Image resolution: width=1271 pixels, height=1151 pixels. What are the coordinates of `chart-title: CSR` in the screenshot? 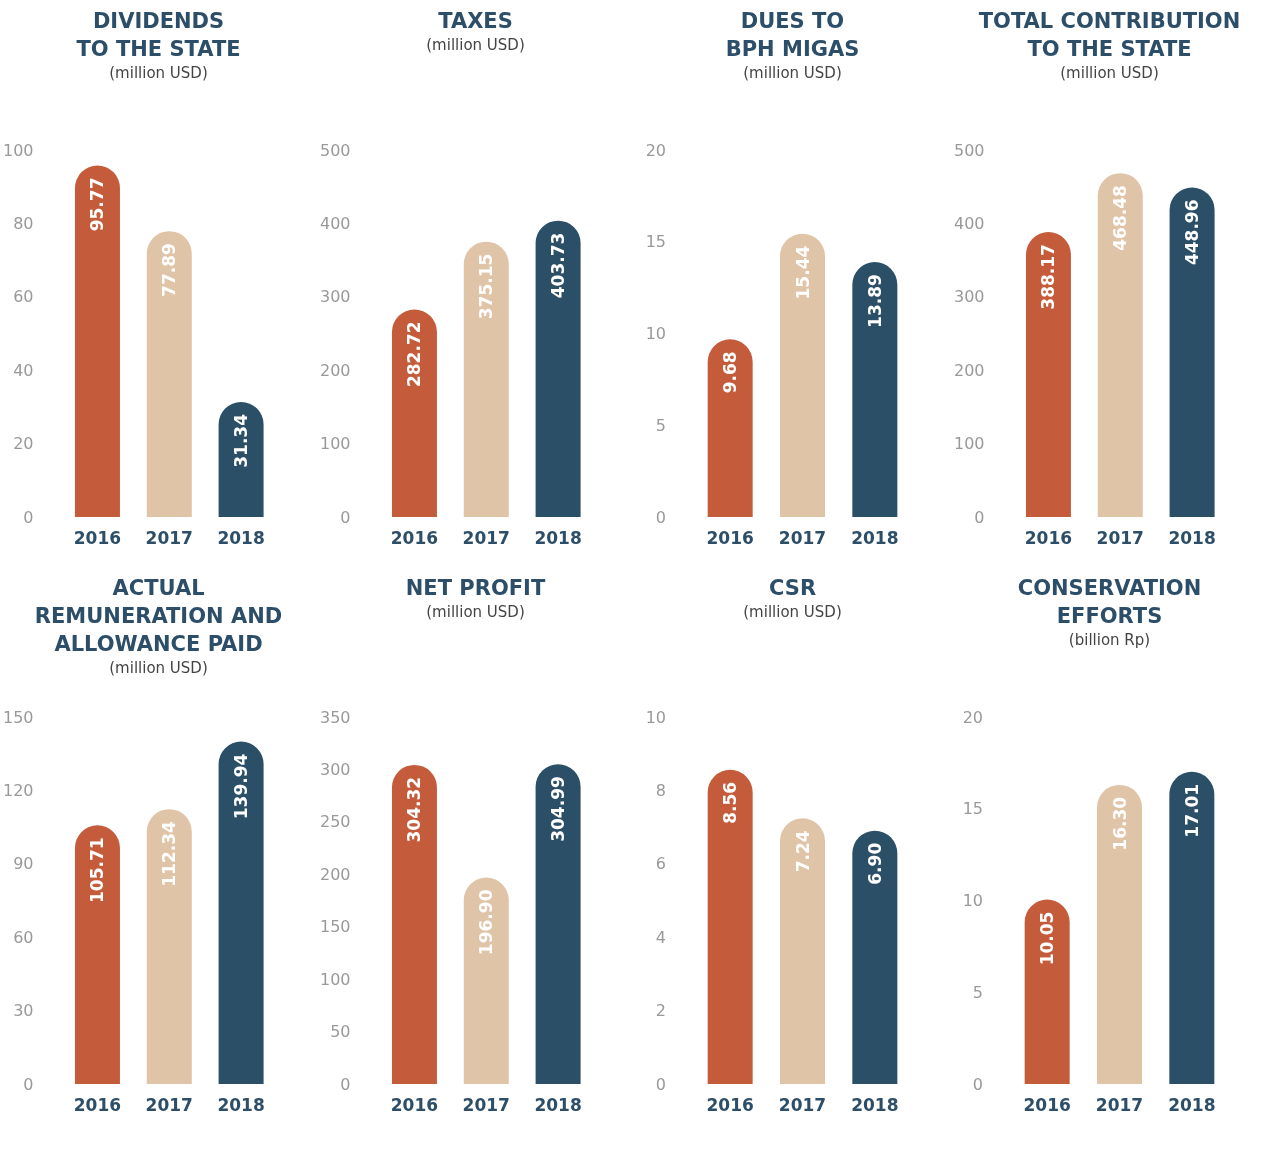 It's located at (792, 588).